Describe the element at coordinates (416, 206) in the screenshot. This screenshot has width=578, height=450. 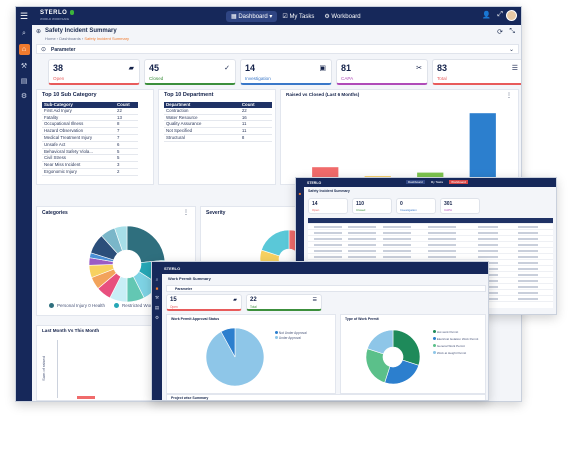
I see `small-kpi-card: 0 Investigation` at that location.